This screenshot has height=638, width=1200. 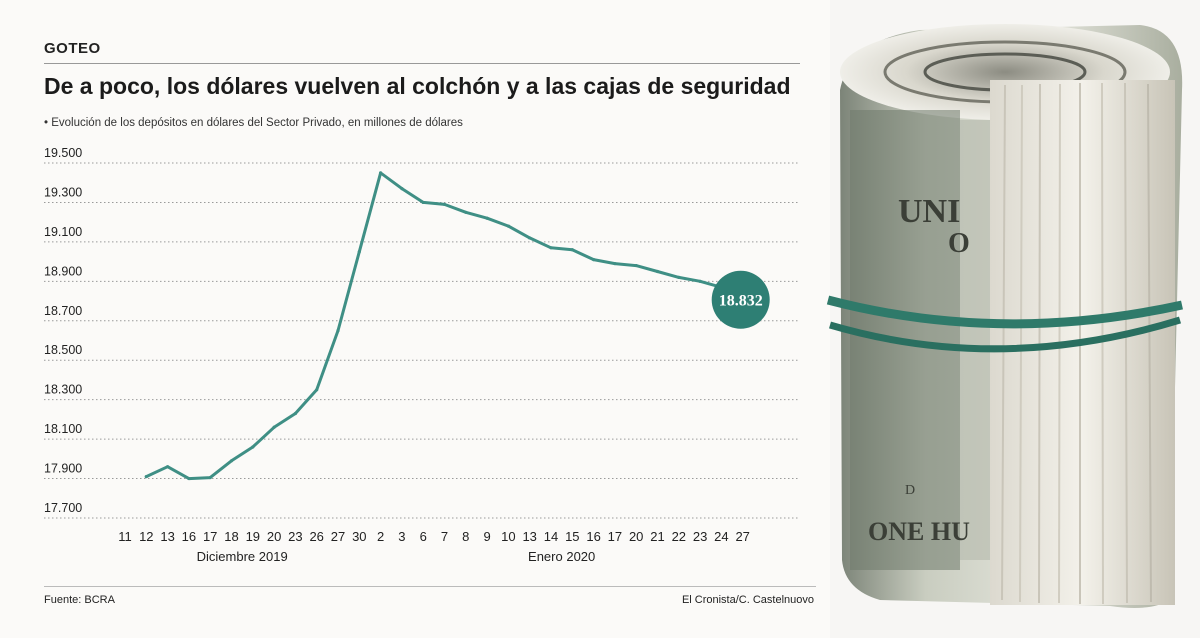 What do you see at coordinates (242, 556) in the screenshot?
I see `month-label: Diciembre 2019` at bounding box center [242, 556].